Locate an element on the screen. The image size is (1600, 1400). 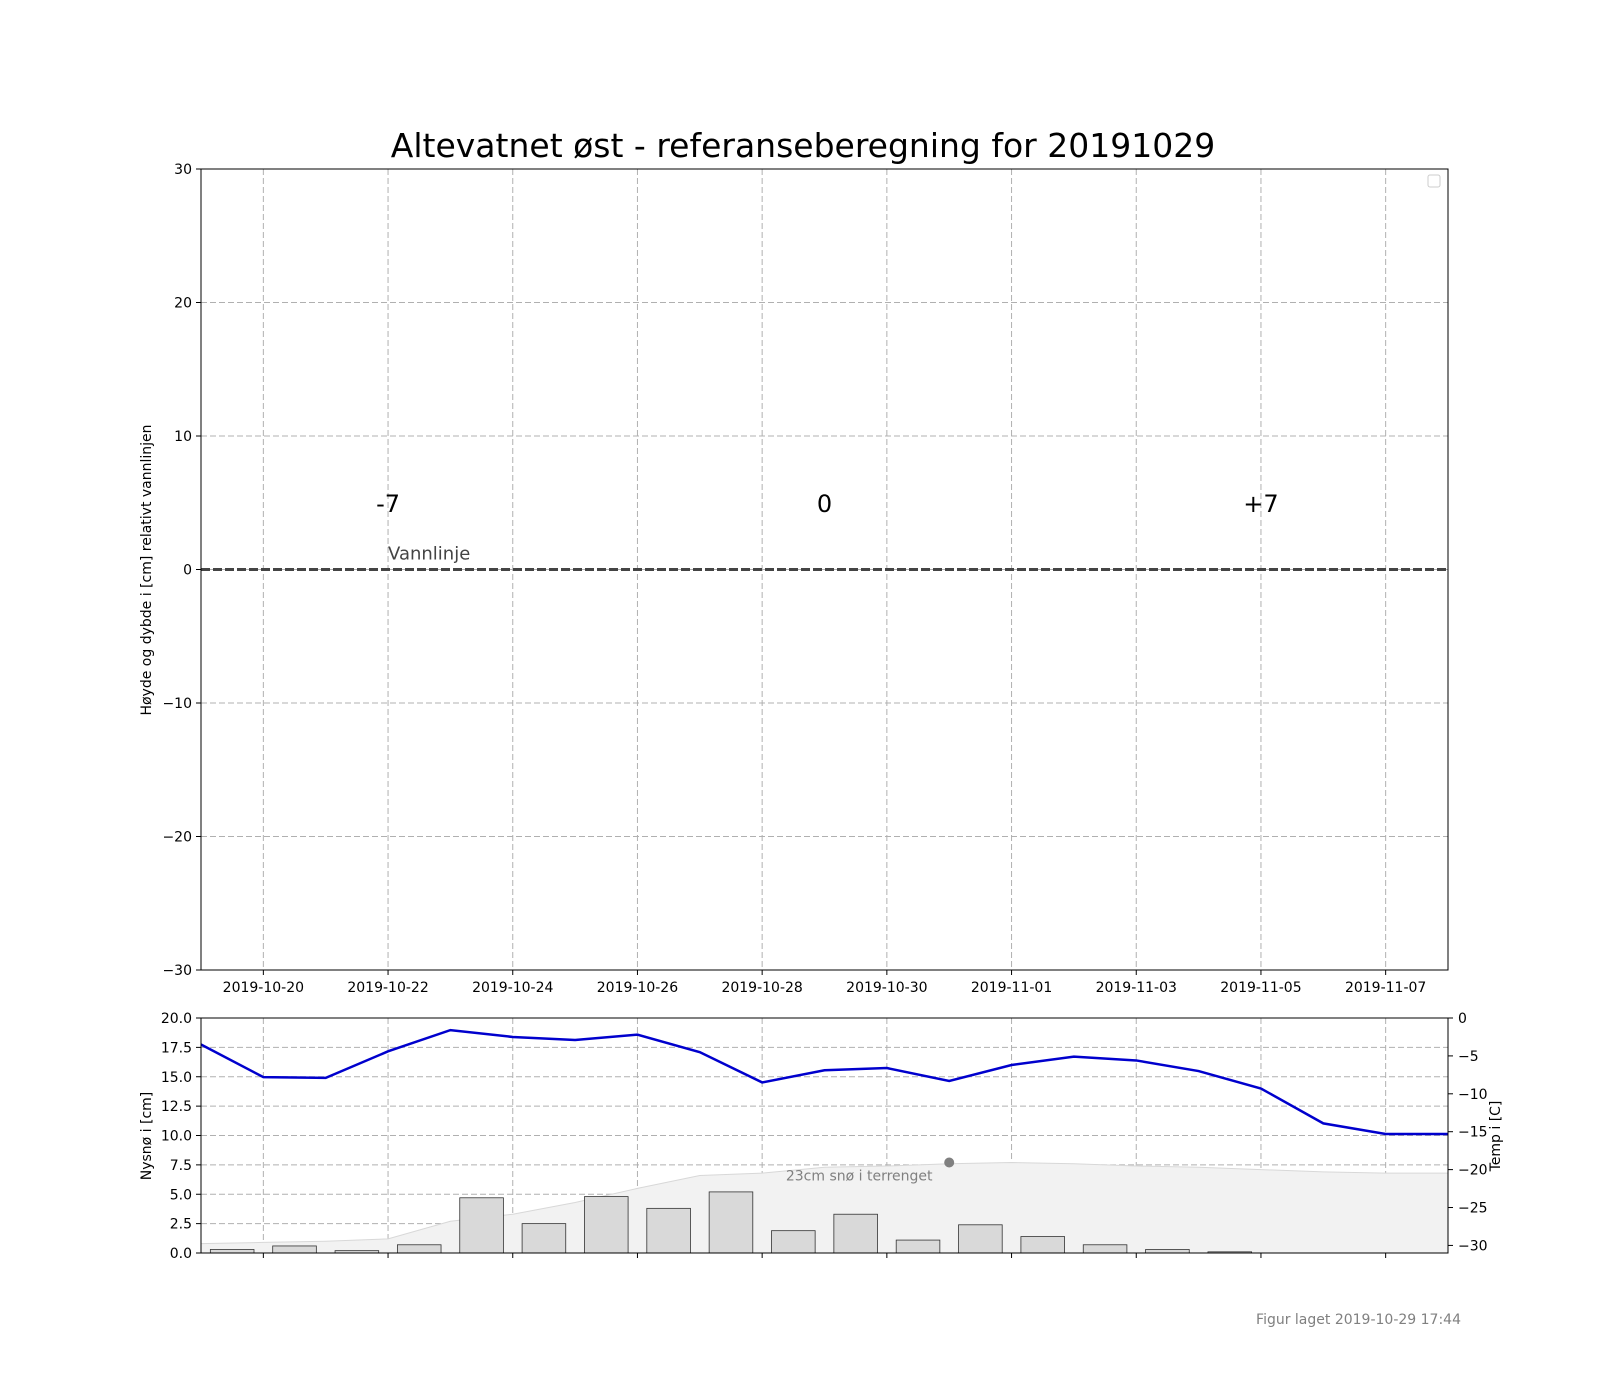
main-y-axis: 30 20 10 0 −10 −20 −30 is located at coordinates (181, 570).